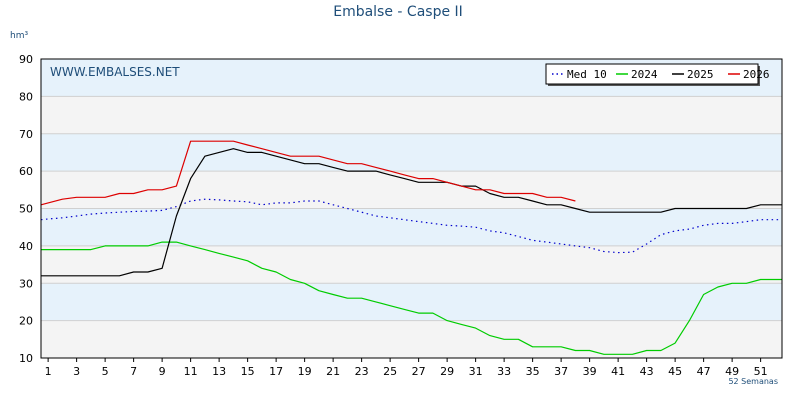  What do you see at coordinates (732, 371) in the screenshot?
I see `x-tick-label: 49` at bounding box center [732, 371].